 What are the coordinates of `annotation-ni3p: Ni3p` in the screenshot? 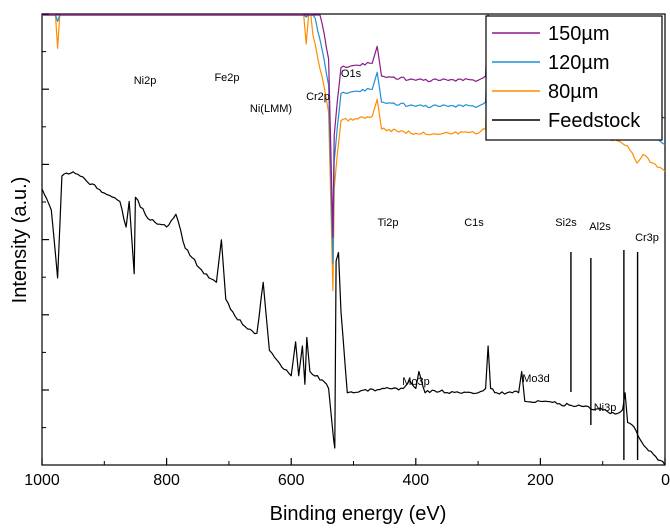 It's located at (605, 408).